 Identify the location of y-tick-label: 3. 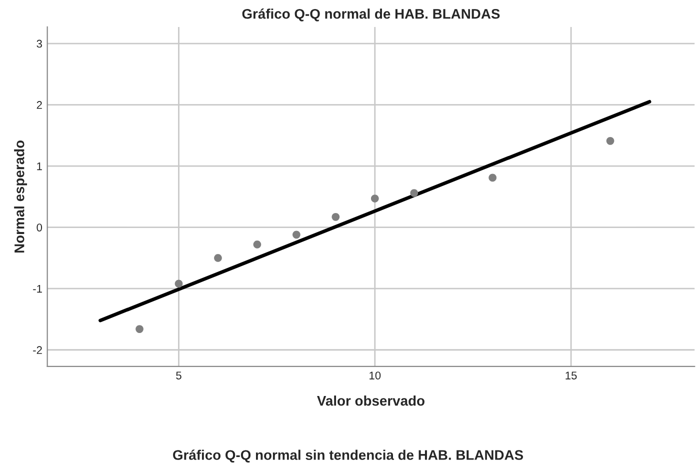
(39, 44).